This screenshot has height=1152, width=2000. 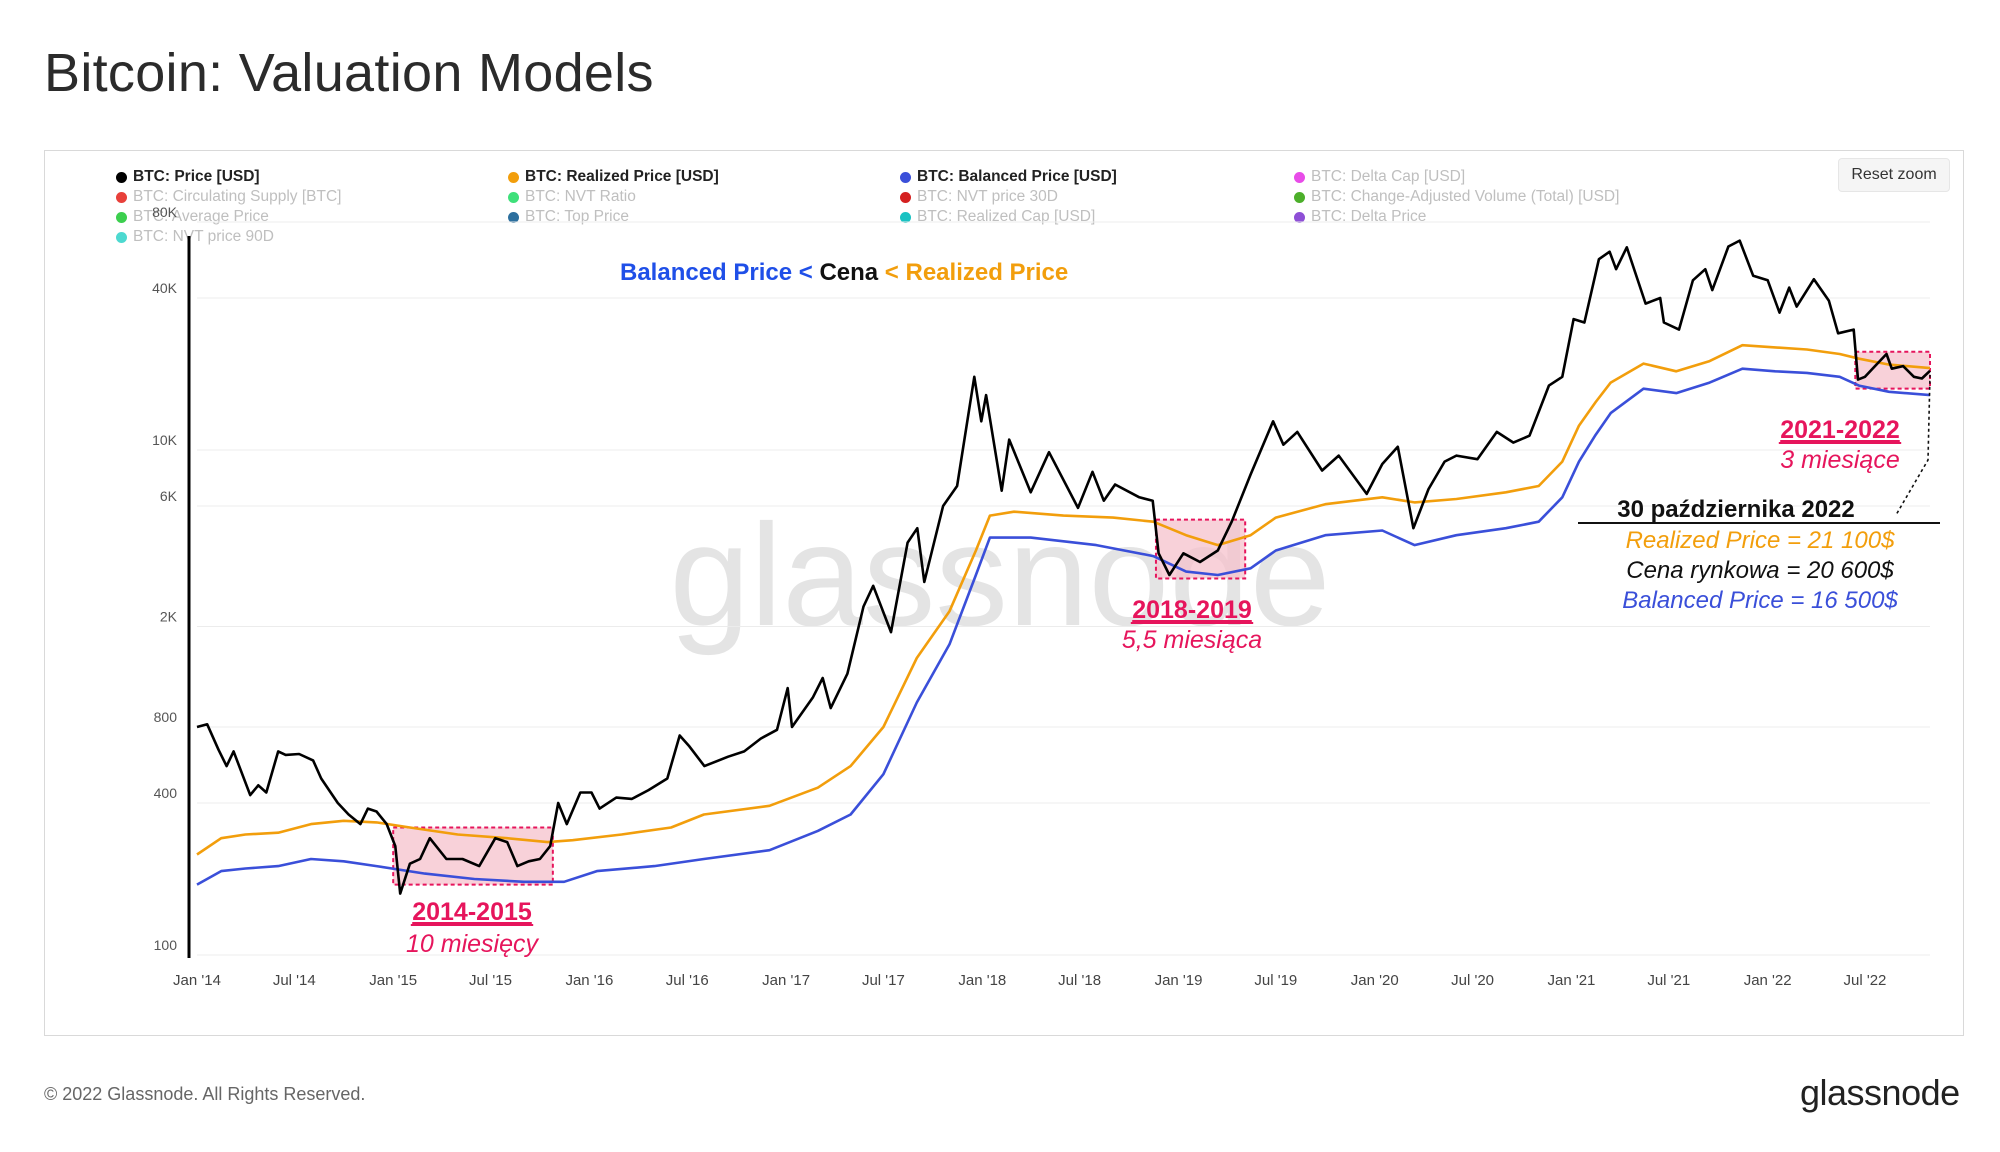 I want to click on legend-item: BTC: Price [USD], so click(x=188, y=177).